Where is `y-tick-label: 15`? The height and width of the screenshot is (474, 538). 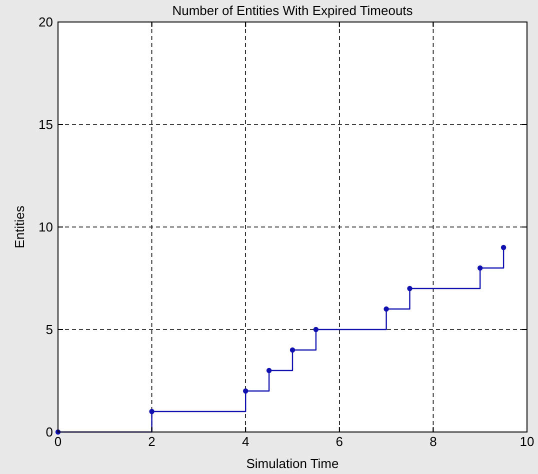 y-tick-label: 15 is located at coordinates (45, 124).